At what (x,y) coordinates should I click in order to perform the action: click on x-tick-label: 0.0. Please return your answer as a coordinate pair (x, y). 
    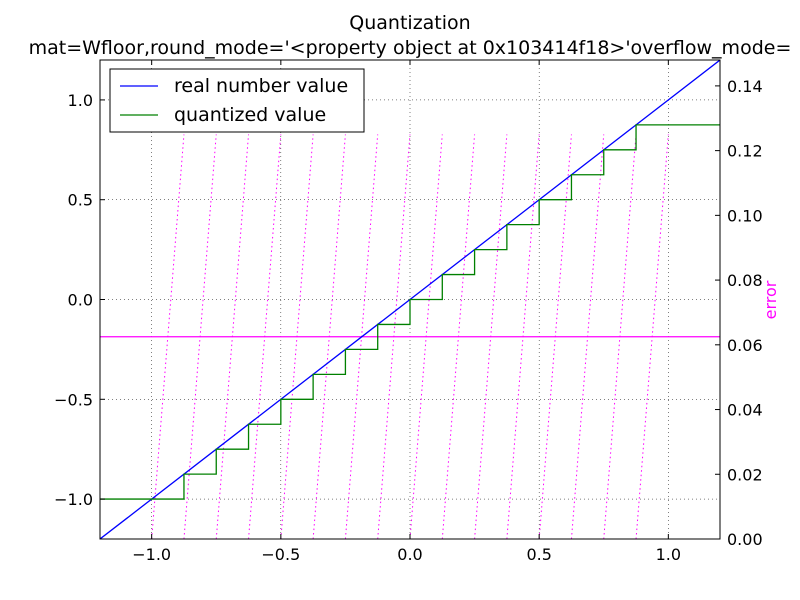
    Looking at the image, I should click on (409, 554).